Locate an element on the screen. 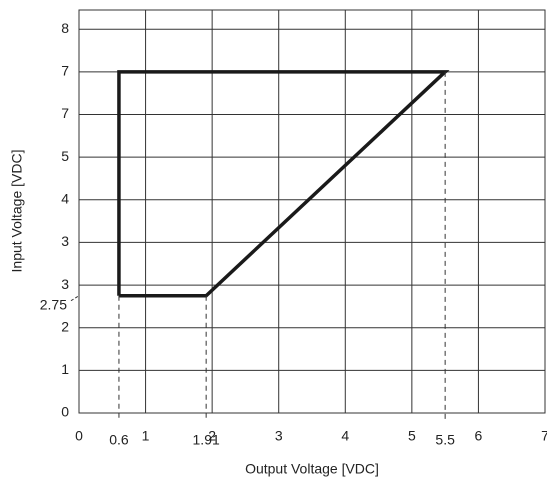 The height and width of the screenshot is (481, 547). y-tick-label: 2 is located at coordinates (65, 326).